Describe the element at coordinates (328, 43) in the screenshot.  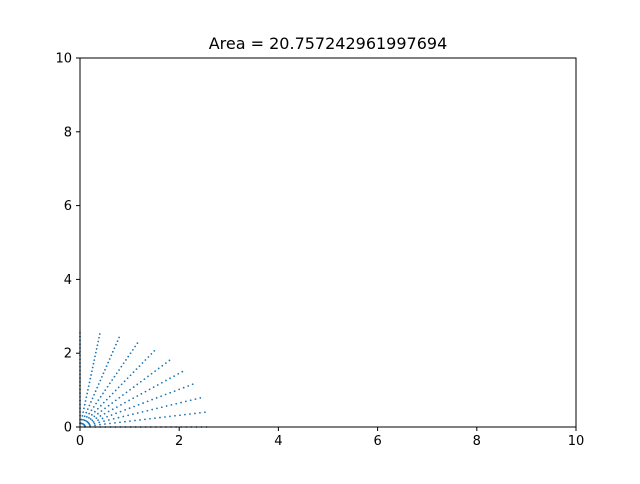
I see `chart-title: Area = 20.757242961997694` at that location.